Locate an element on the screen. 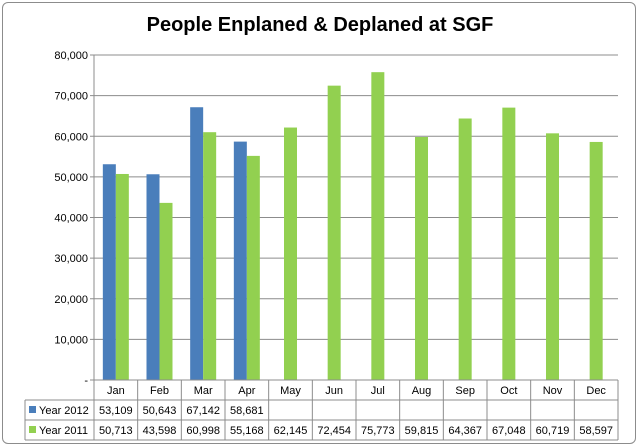 The width and height of the screenshot is (640, 448). data-label: 58,681 is located at coordinates (247, 411).